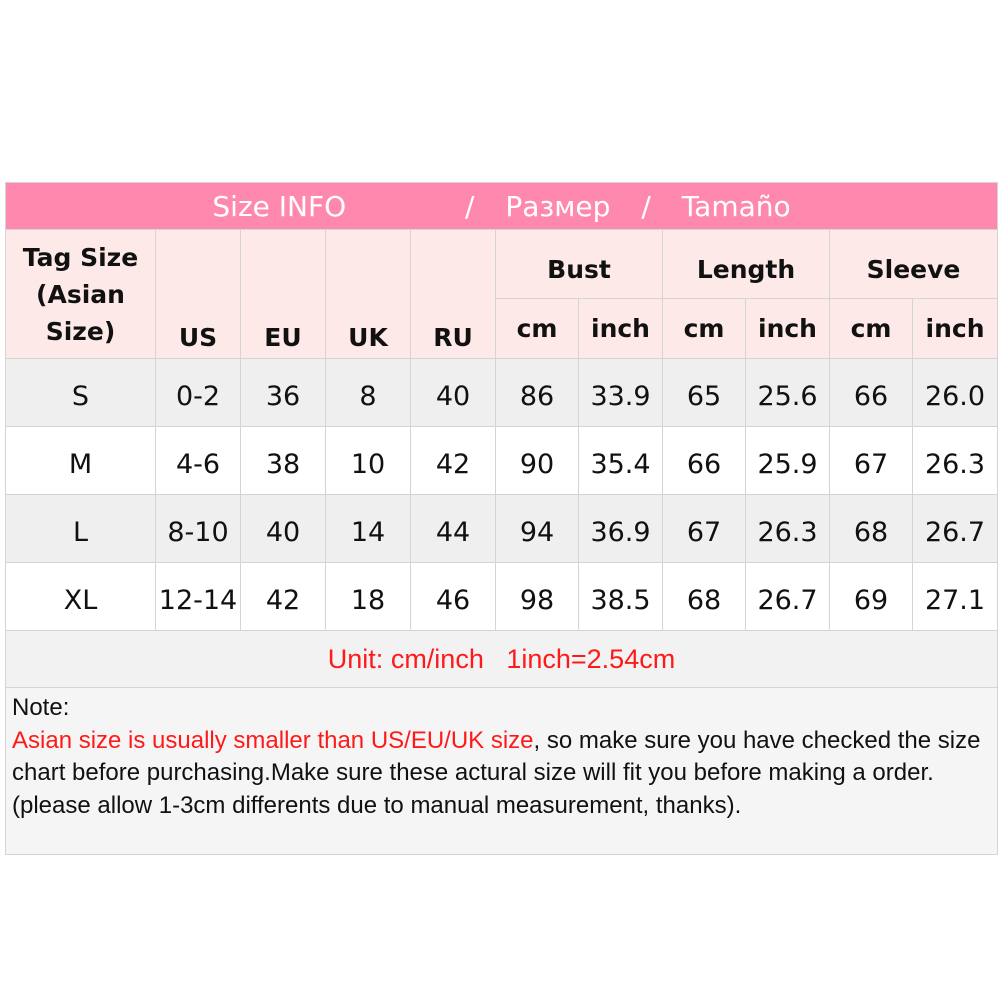  I want to click on header-bust-inch: inch, so click(620, 328).